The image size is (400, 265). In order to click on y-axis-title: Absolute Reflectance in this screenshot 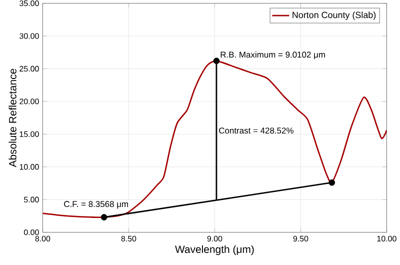, I will do `click(12, 118)`.